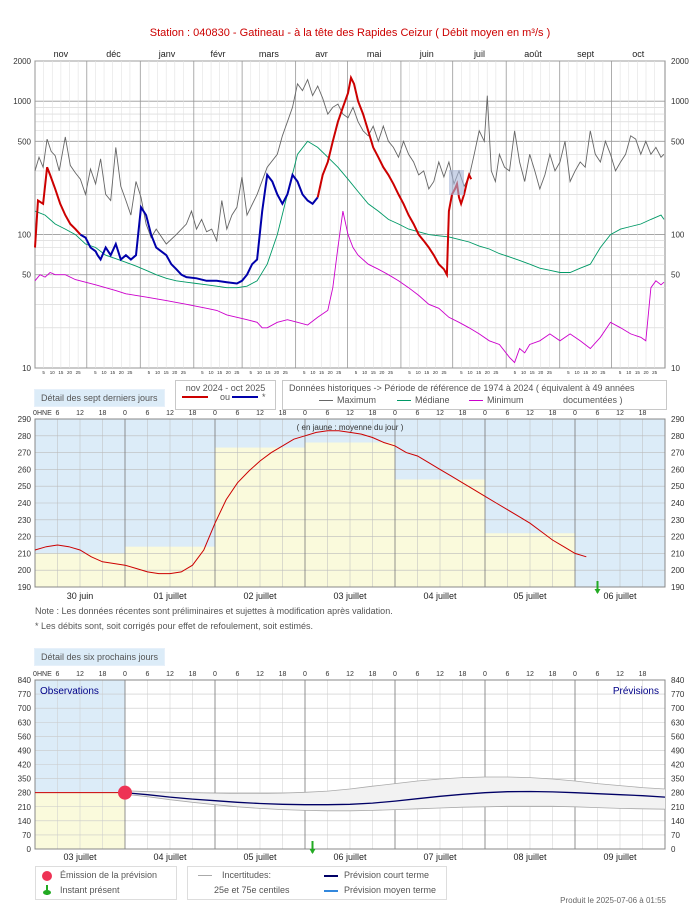  What do you see at coordinates (678, 765) in the screenshot?
I see `y-tick-right: 420` at bounding box center [678, 765].